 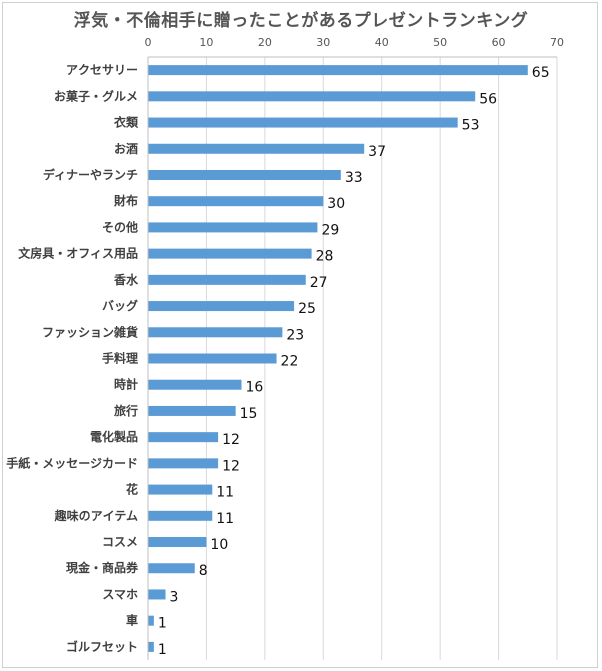 What do you see at coordinates (249, 414) in the screenshot?
I see `data-label: 15` at bounding box center [249, 414].